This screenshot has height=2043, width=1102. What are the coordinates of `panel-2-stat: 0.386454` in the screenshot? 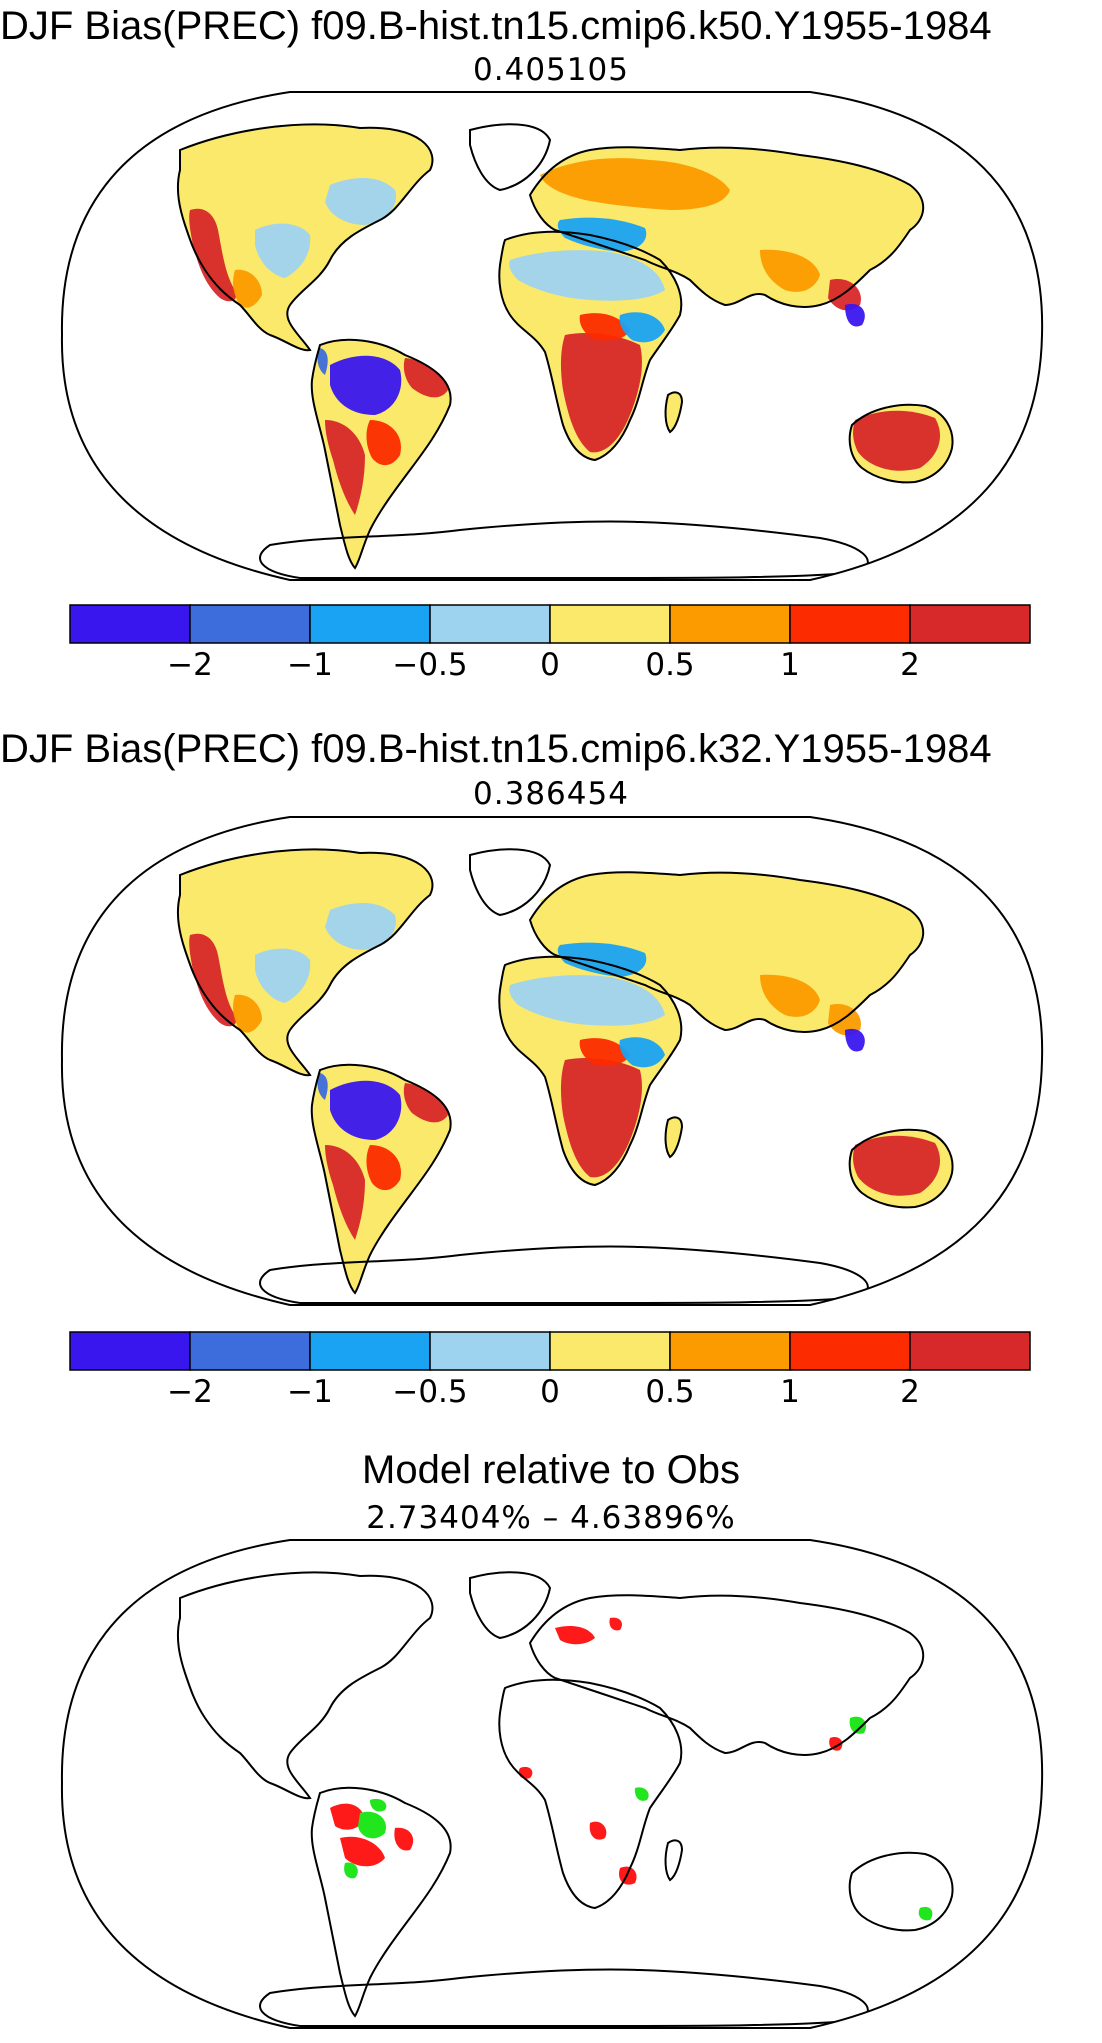 It's located at (551, 794).